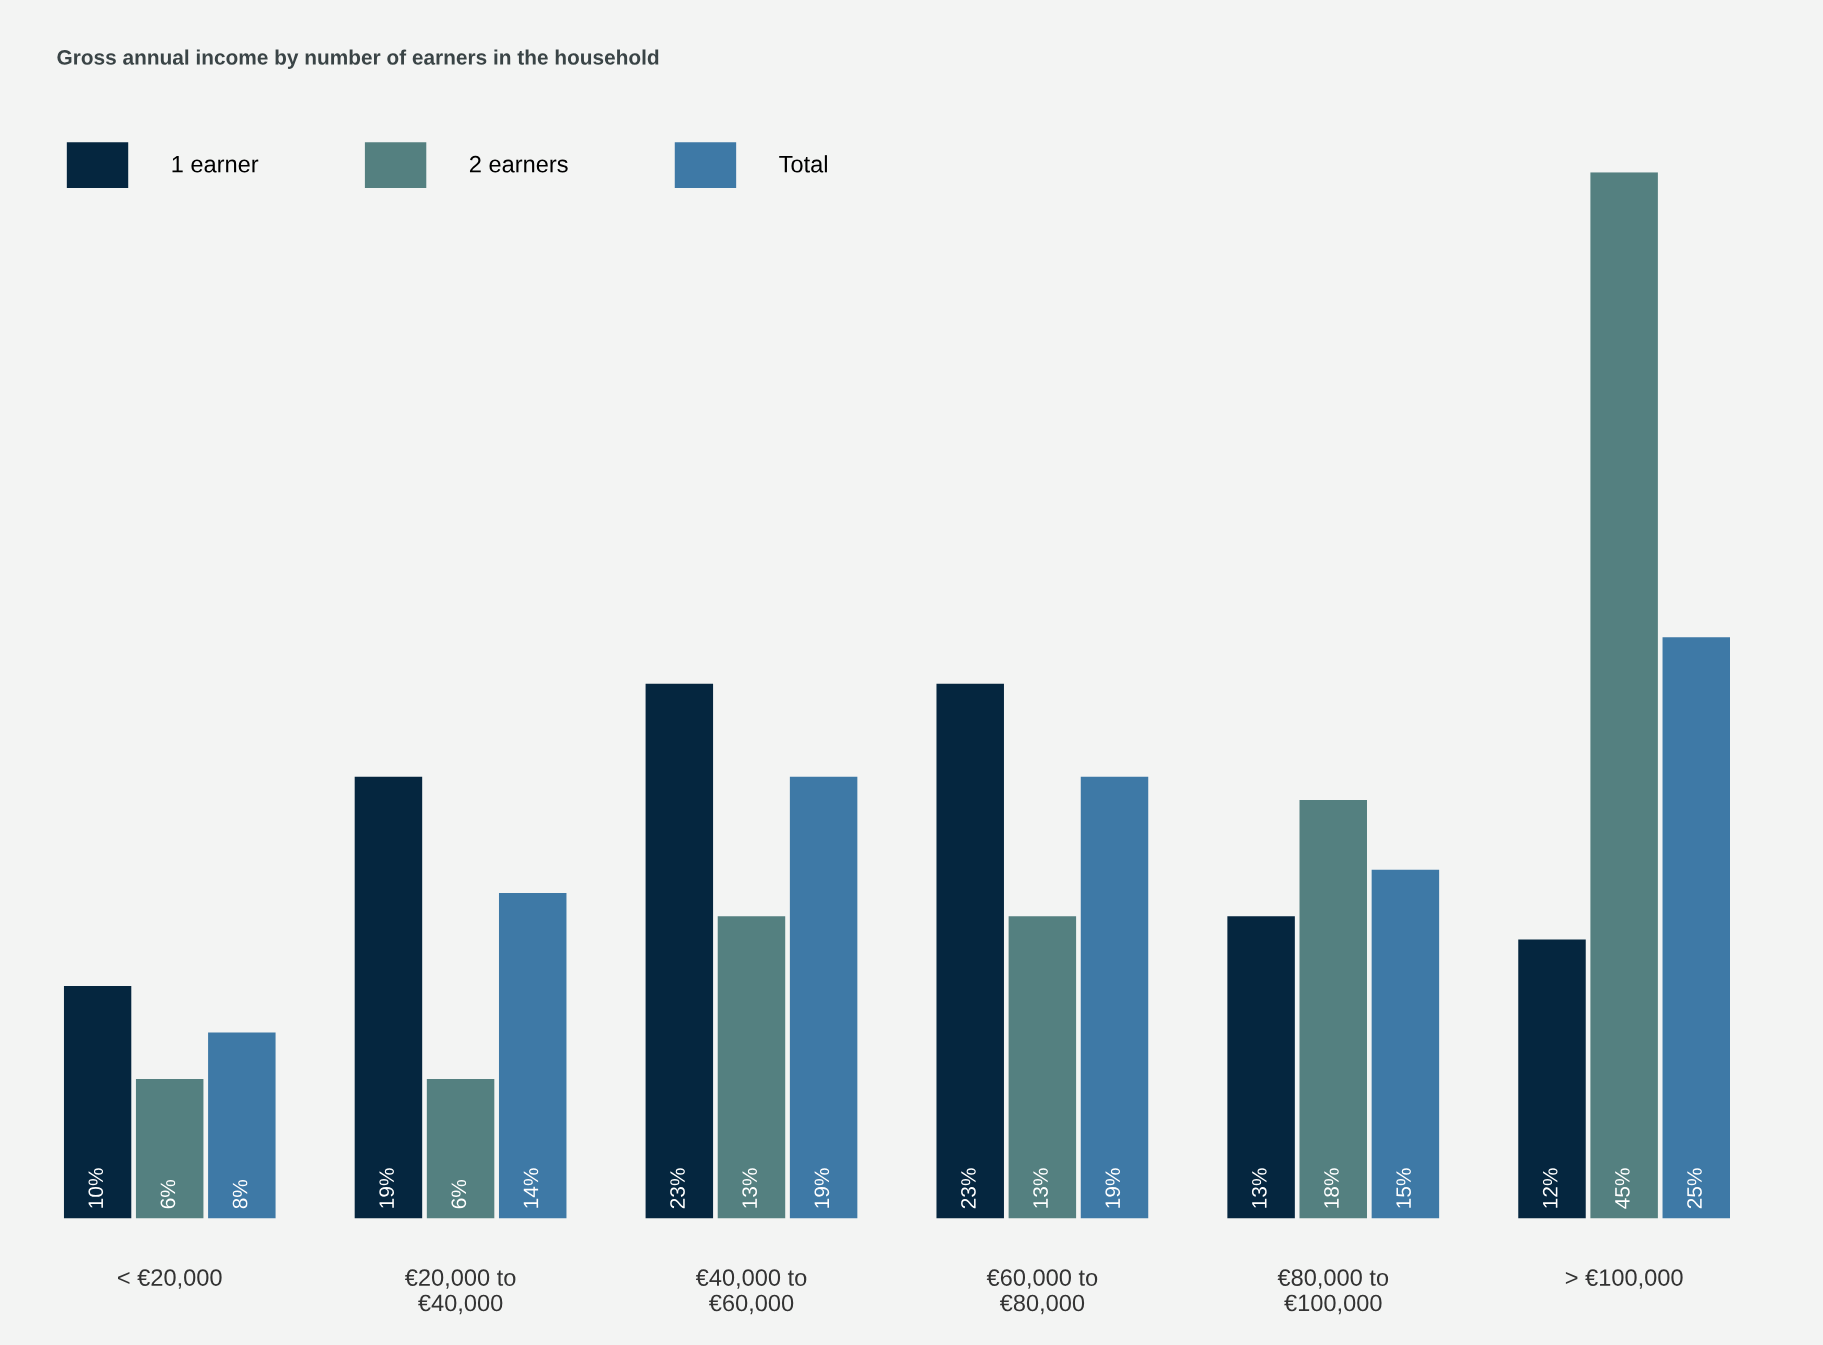 This screenshot has width=1823, height=1345. Describe the element at coordinates (170, 1279) in the screenshot. I see `x-tick-label: < €20,000` at that location.